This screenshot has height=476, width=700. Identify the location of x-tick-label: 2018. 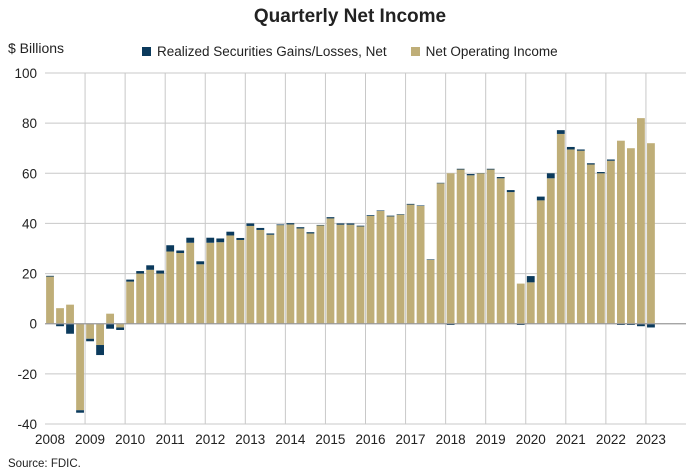
(451, 439).